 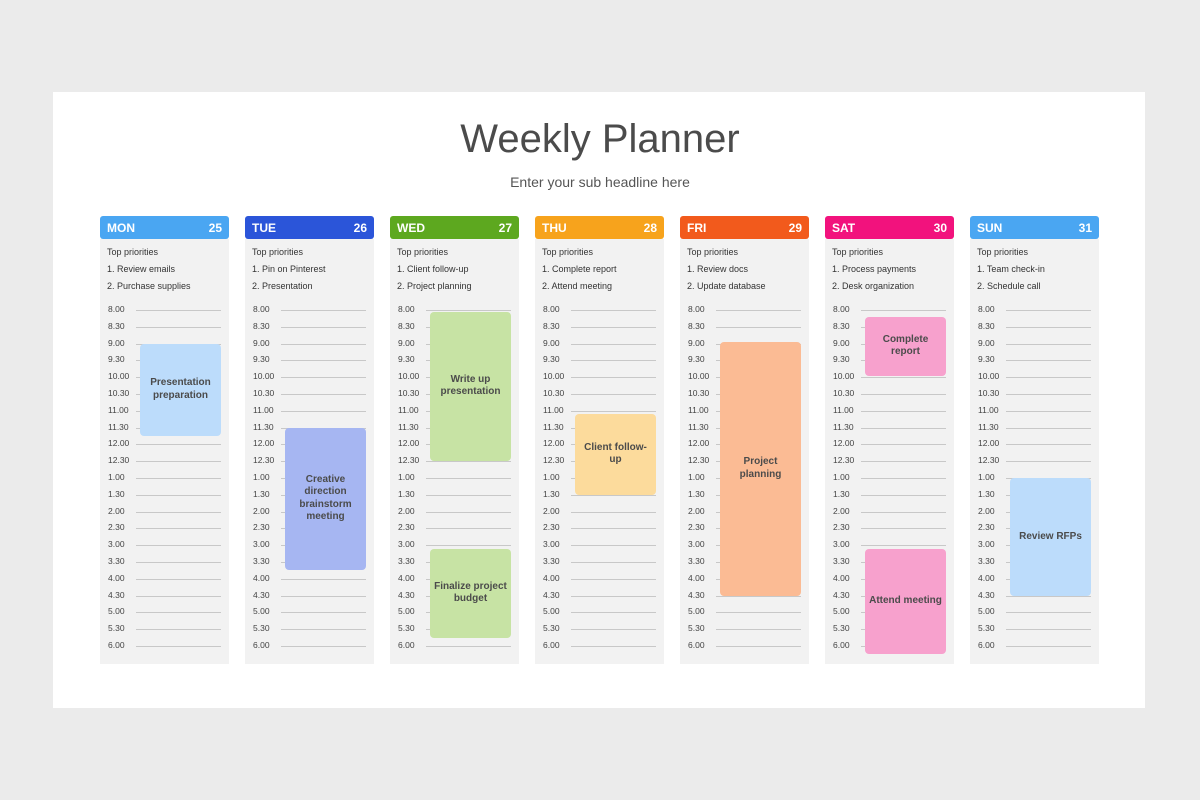 I want to click on event-block: Client follow-up, so click(x=615, y=454).